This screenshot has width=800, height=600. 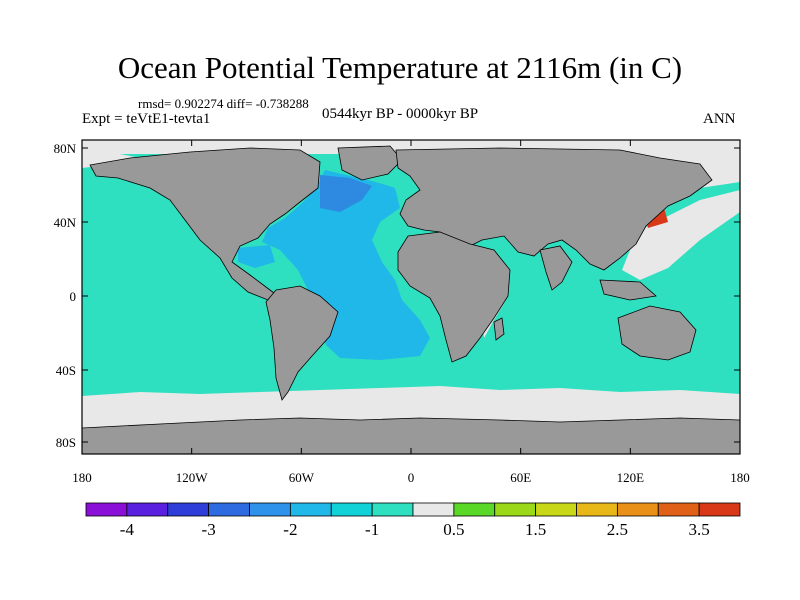 What do you see at coordinates (66, 370) in the screenshot?
I see `lat-label: 40S` at bounding box center [66, 370].